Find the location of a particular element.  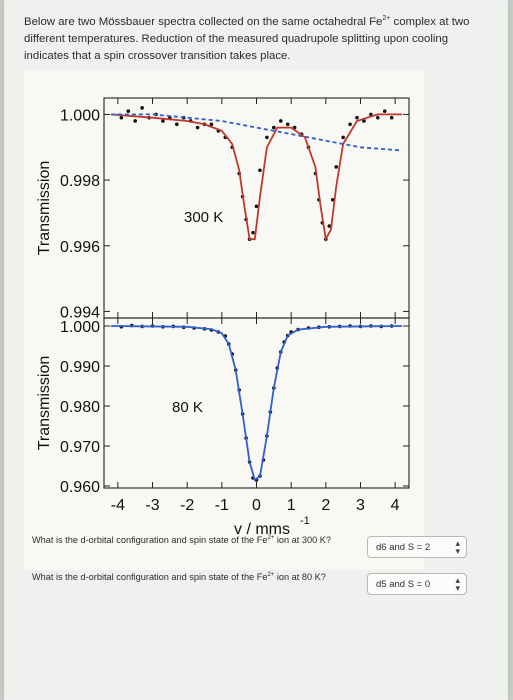

x-tick-label: 3 is located at coordinates (360, 505).